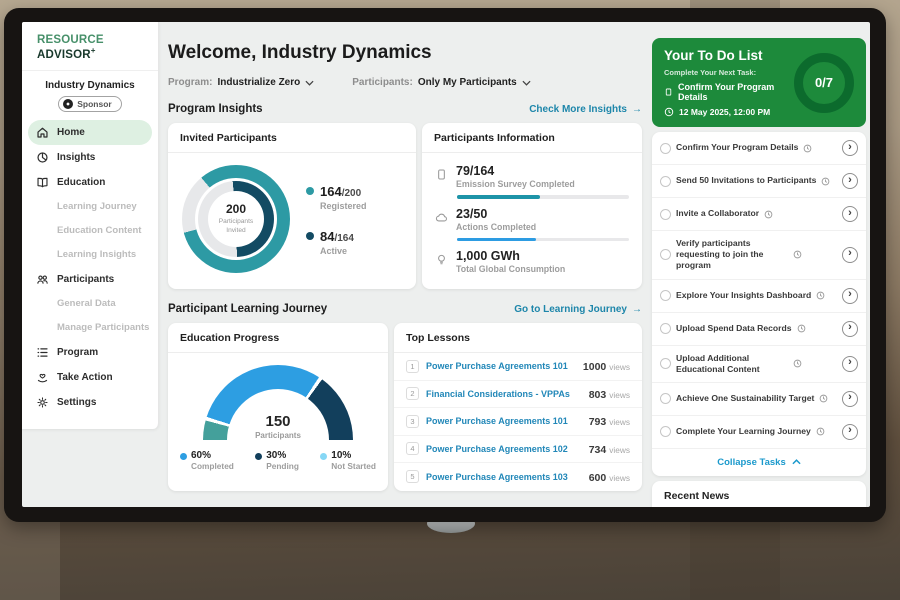  I want to click on sidebar-item-learning-journey: Learning Journey, so click(90, 207).